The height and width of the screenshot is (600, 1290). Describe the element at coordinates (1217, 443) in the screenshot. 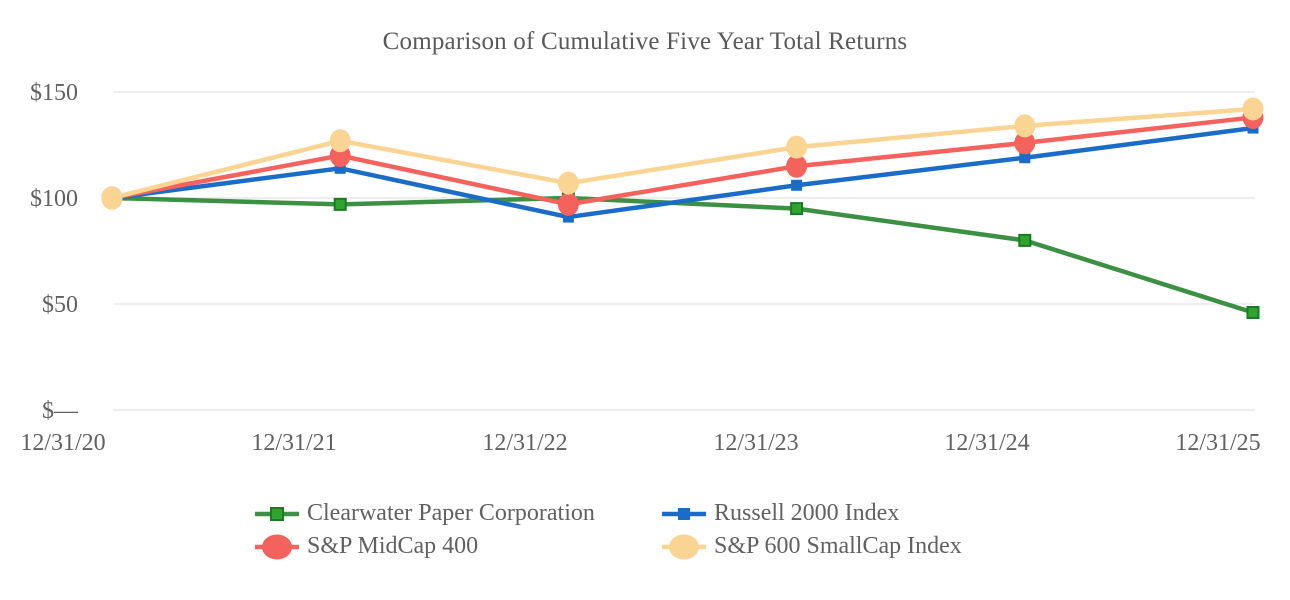

I see `x-tick-label: 12/31/25` at that location.